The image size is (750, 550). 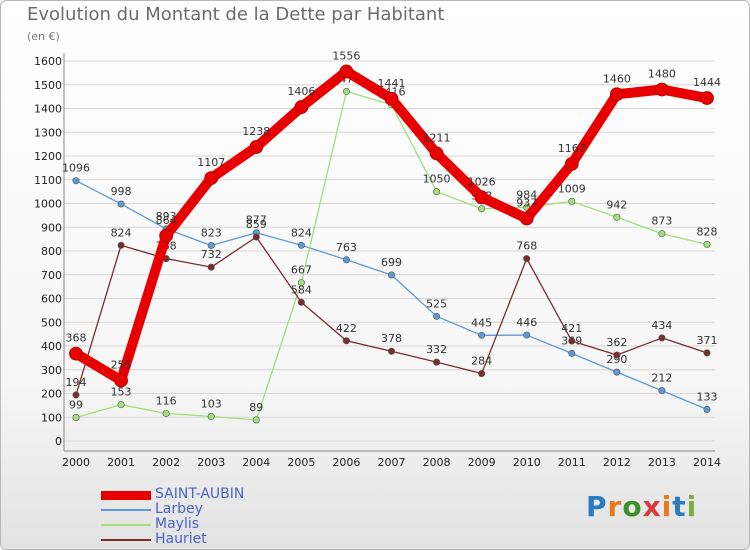 I want to click on data-label: 937, so click(x=526, y=202).